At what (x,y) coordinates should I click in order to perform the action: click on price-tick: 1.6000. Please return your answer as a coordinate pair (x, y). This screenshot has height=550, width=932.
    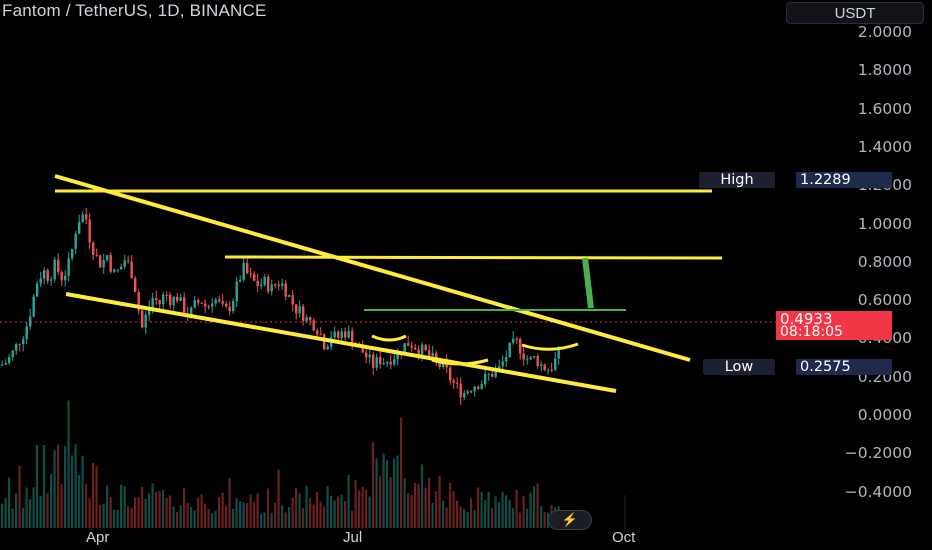
    Looking at the image, I should click on (884, 108).